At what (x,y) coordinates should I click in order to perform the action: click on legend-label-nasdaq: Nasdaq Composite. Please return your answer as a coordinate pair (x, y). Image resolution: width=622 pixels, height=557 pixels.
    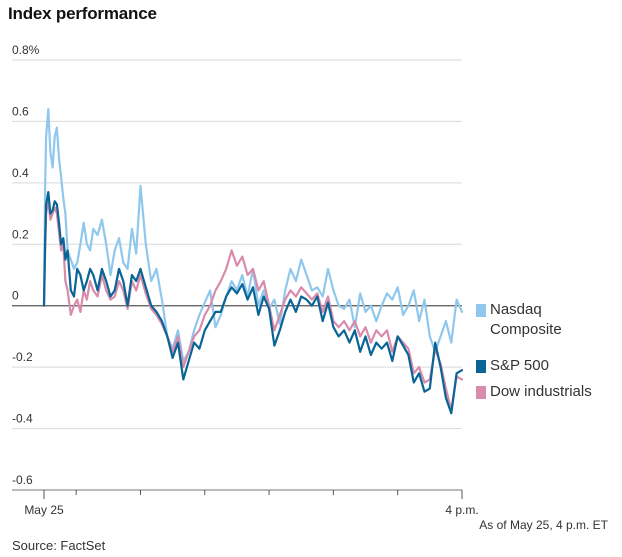
    Looking at the image, I should click on (526, 319).